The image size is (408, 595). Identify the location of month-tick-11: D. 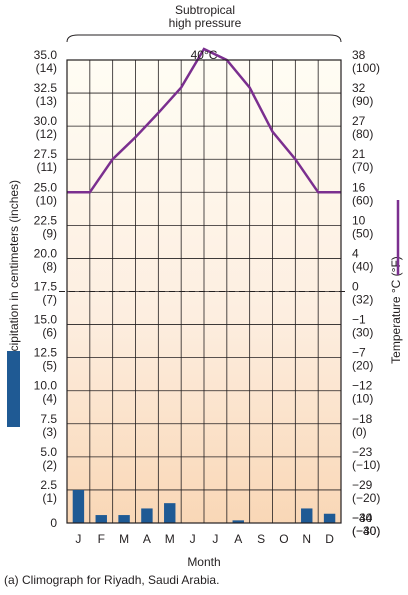
(329, 539).